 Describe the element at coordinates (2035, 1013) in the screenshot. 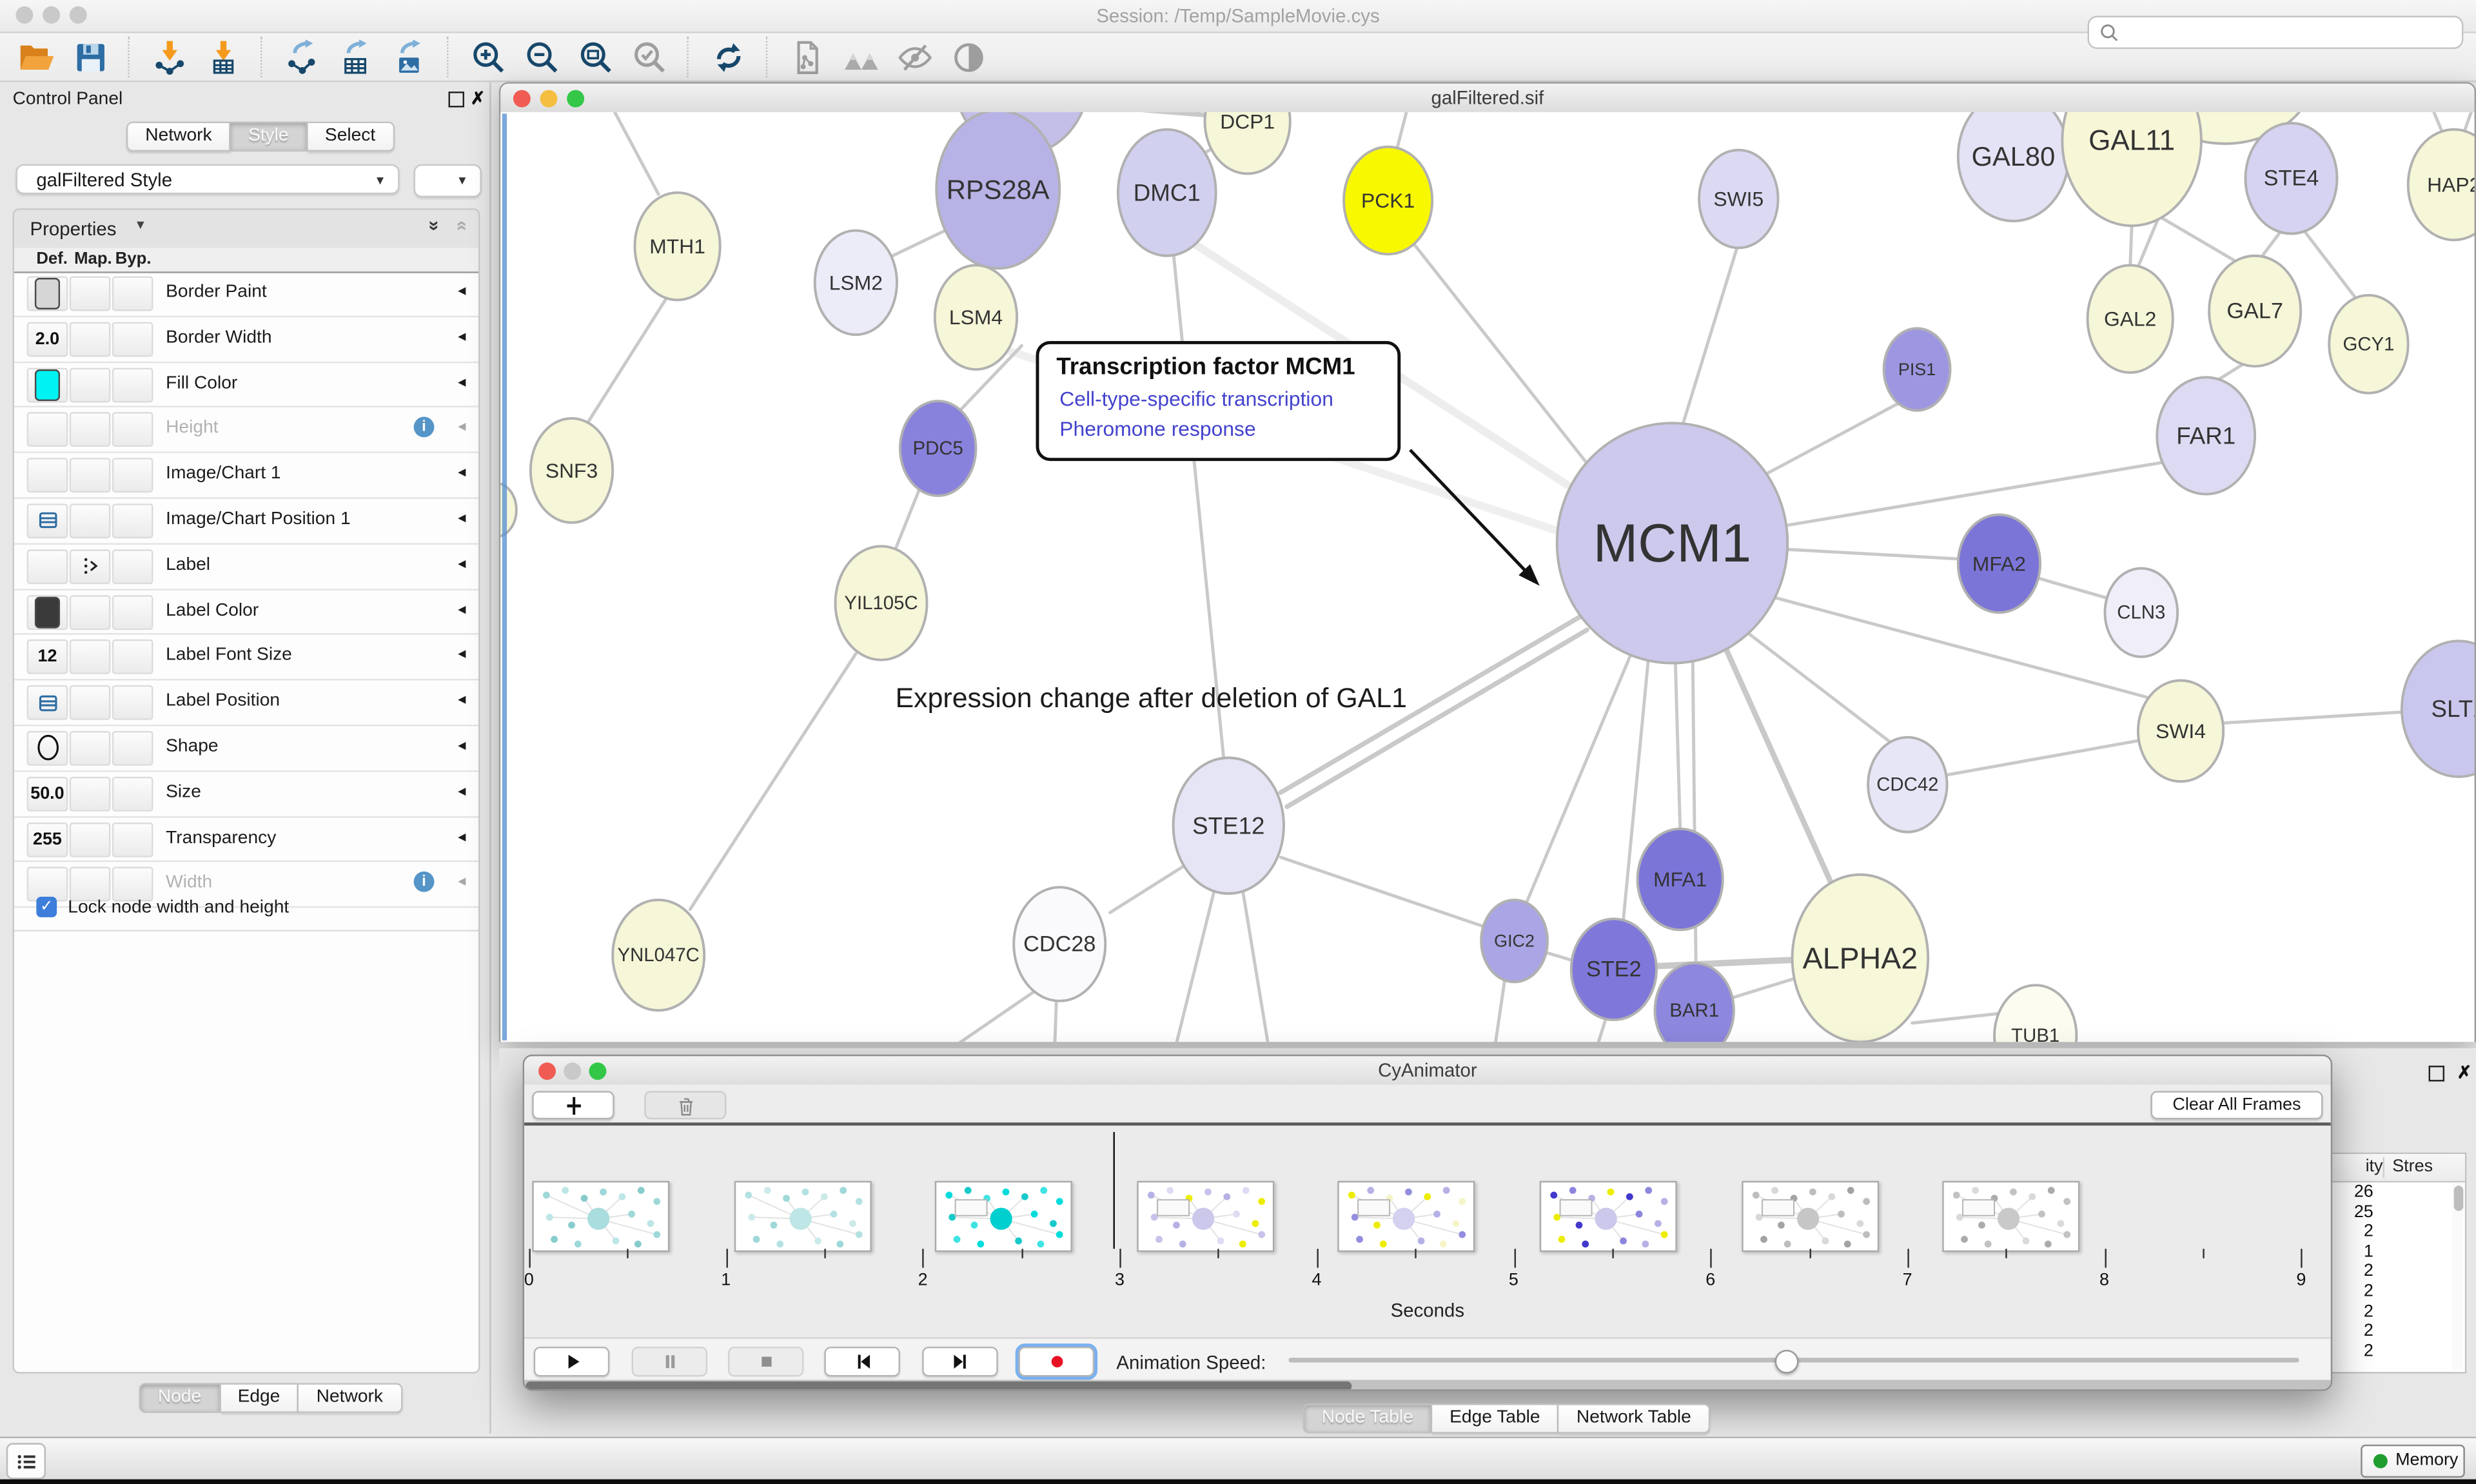

I see `network-node-tub1: TUB1` at that location.